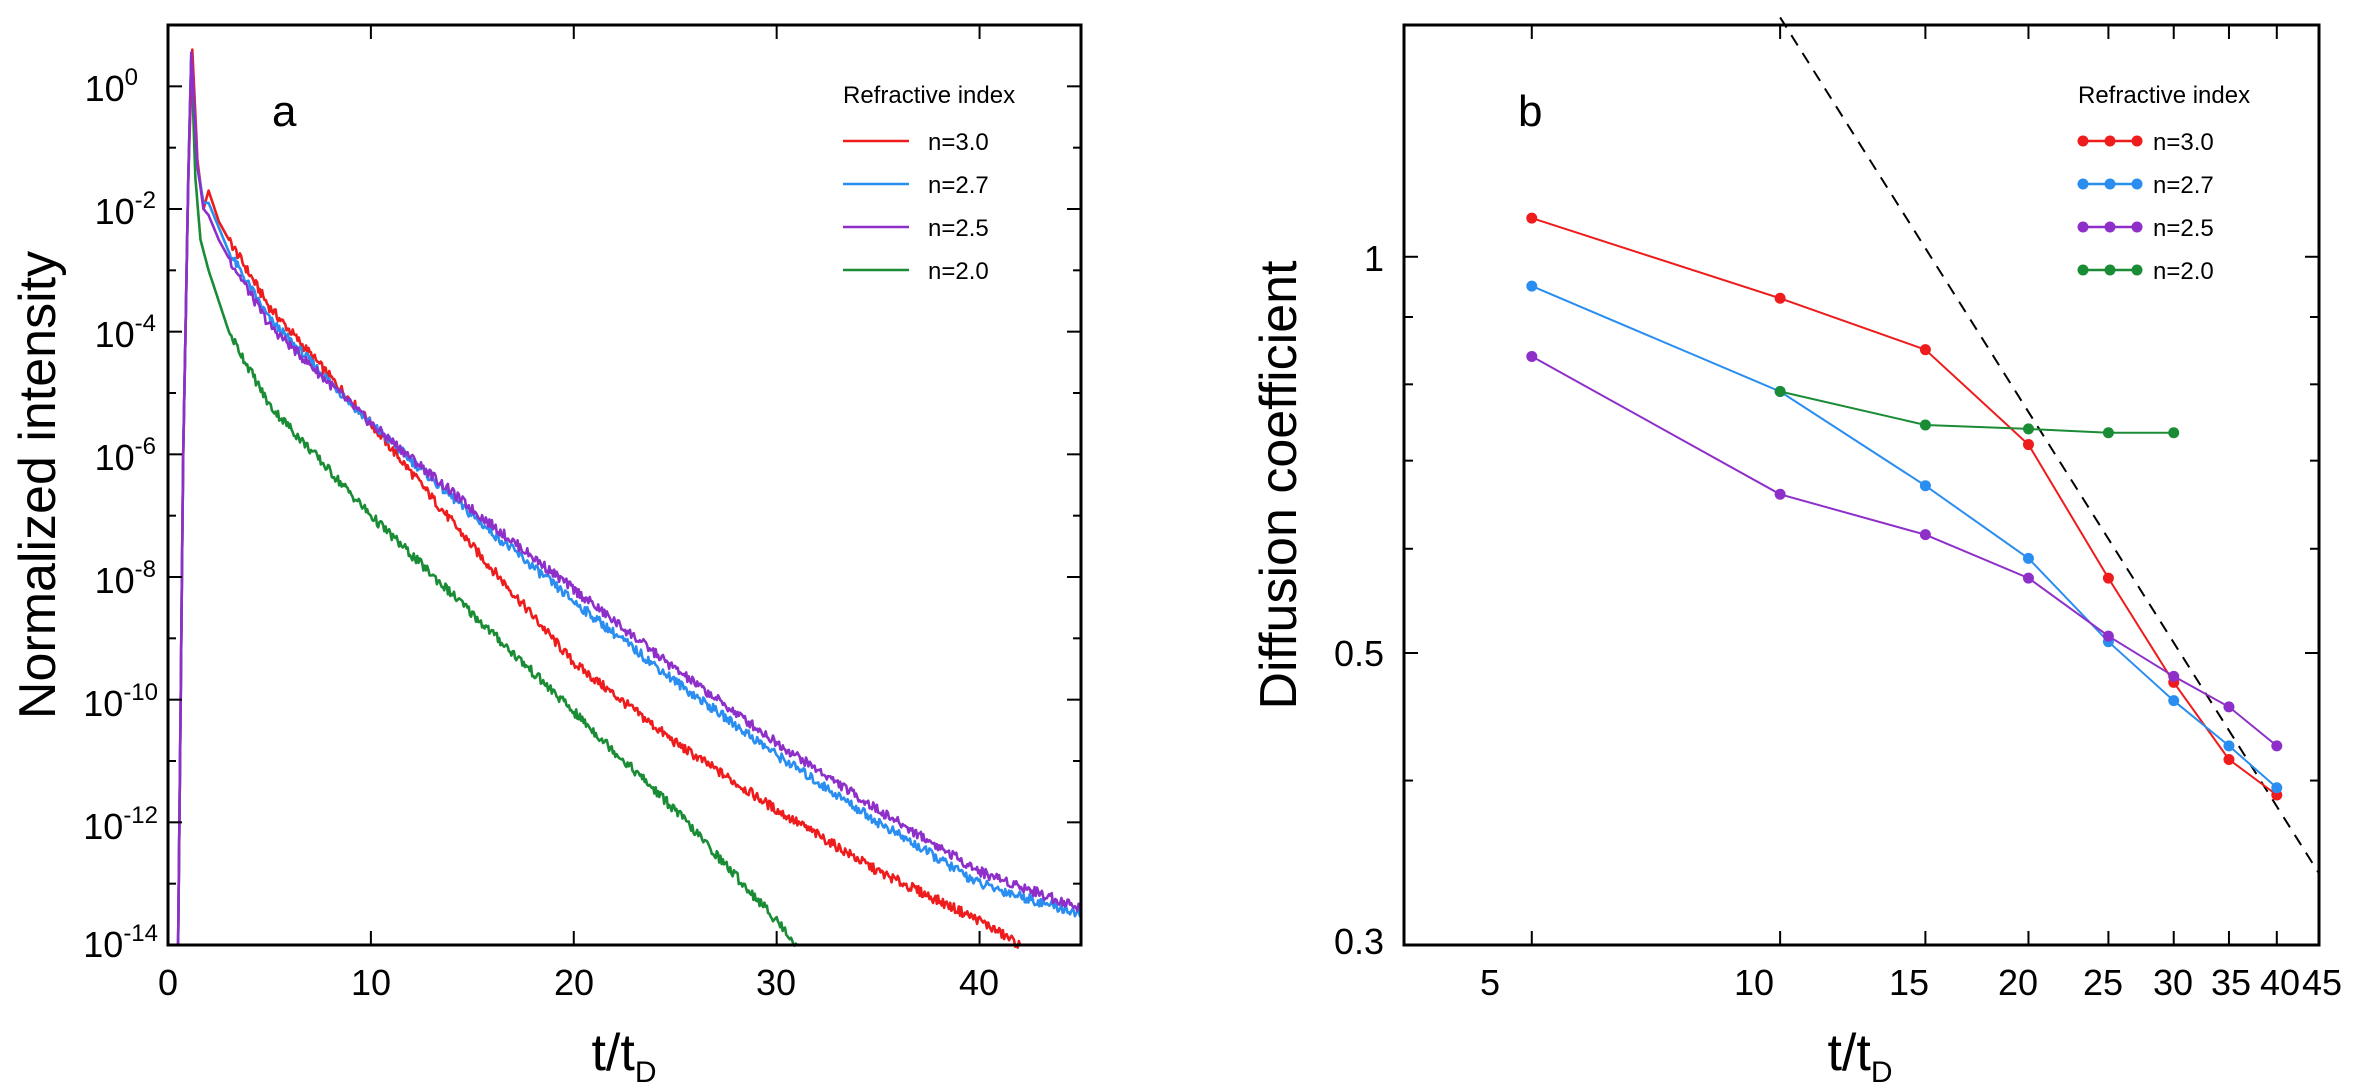 The height and width of the screenshot is (1084, 2360). I want to click on panel-a-legend-label: n=2.7, so click(958, 185).